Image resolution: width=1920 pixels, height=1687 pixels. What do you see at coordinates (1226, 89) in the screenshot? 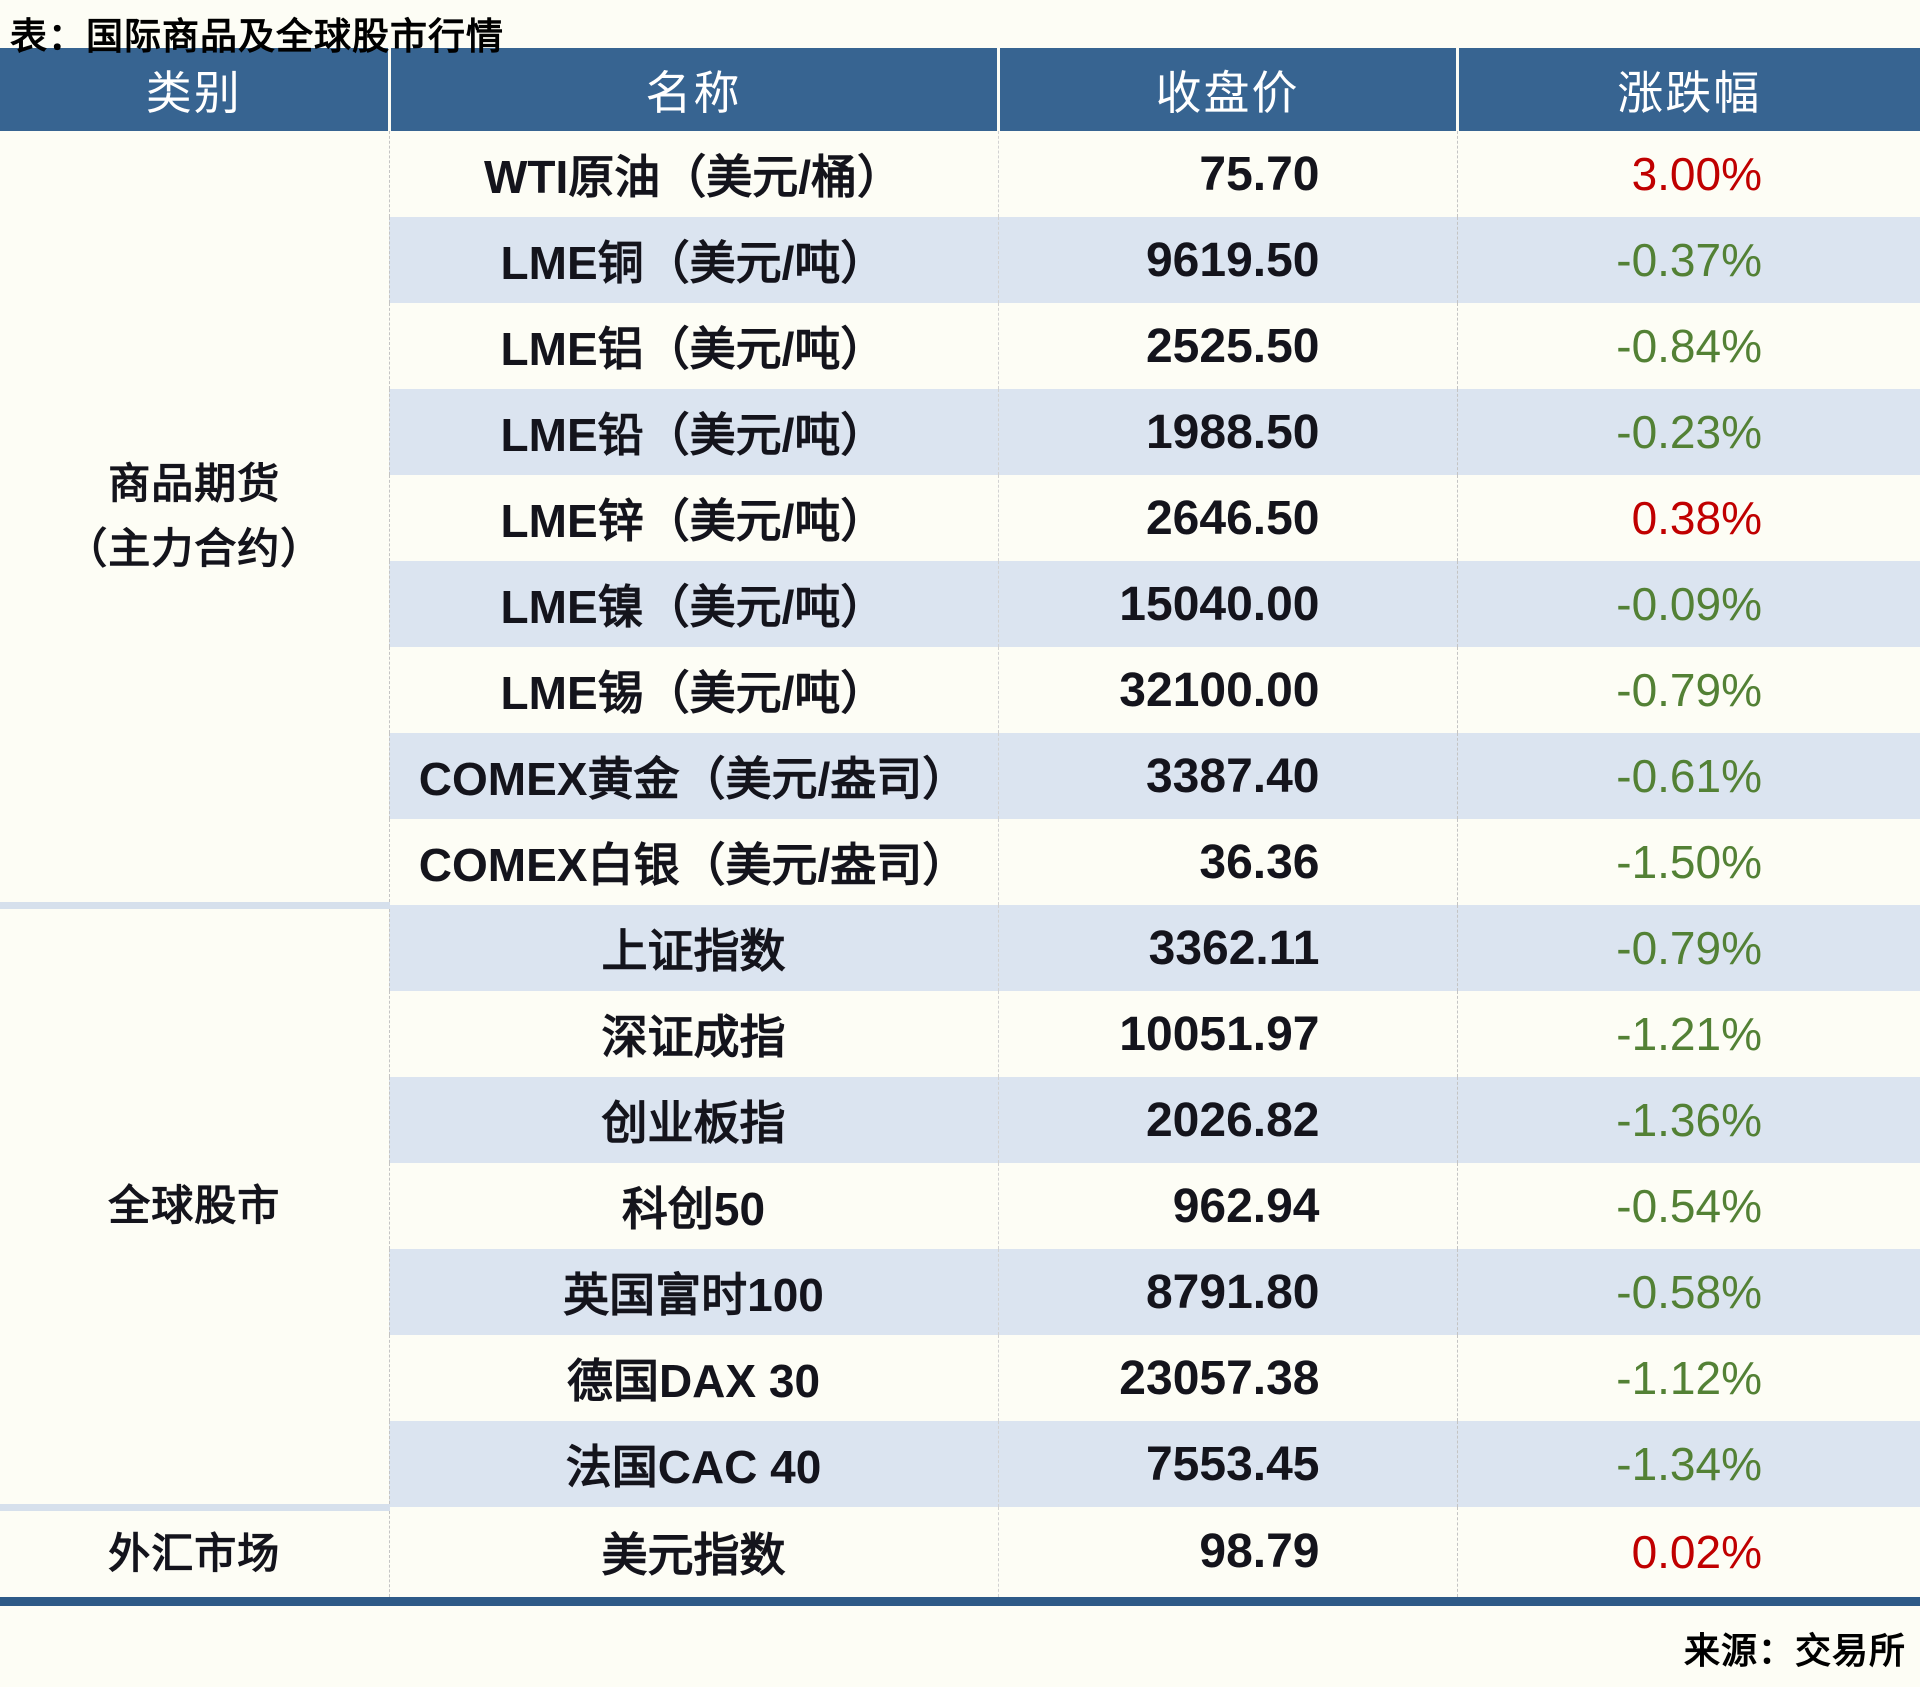
I see `header-close: 收盘价` at bounding box center [1226, 89].